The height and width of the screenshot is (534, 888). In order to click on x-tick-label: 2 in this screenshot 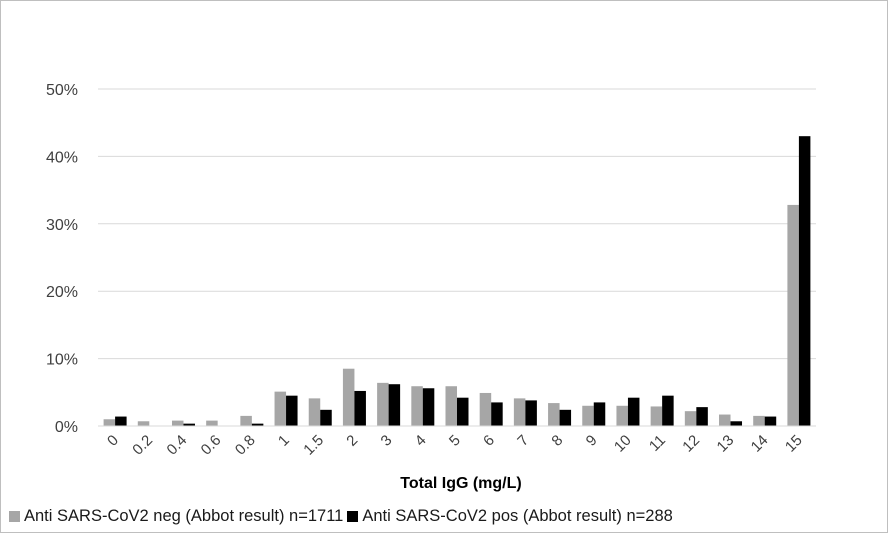, I will do `click(352, 441)`.